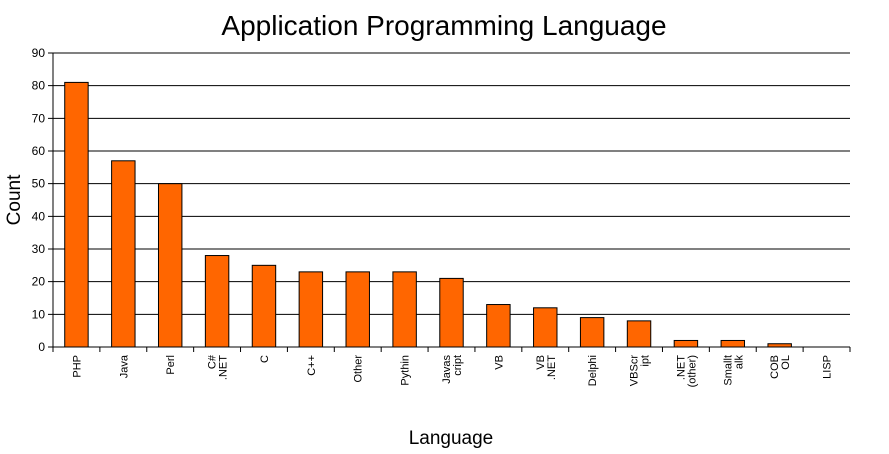 The height and width of the screenshot is (454, 889). What do you see at coordinates (124, 366) in the screenshot?
I see `x-tick-label: Java` at bounding box center [124, 366].